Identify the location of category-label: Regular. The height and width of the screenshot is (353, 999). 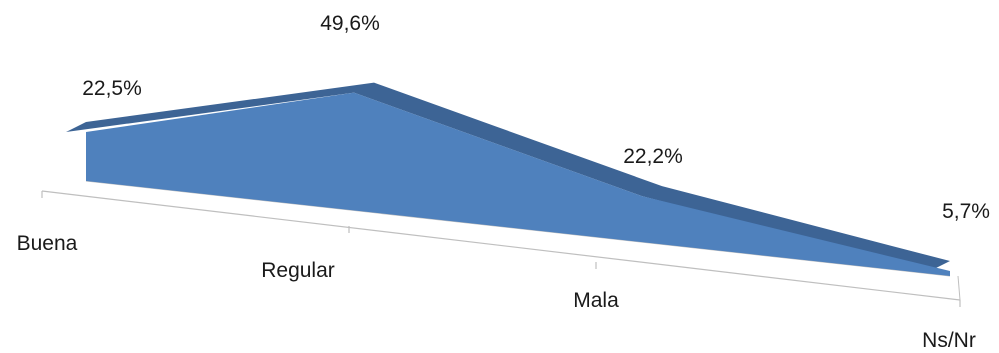
(298, 270).